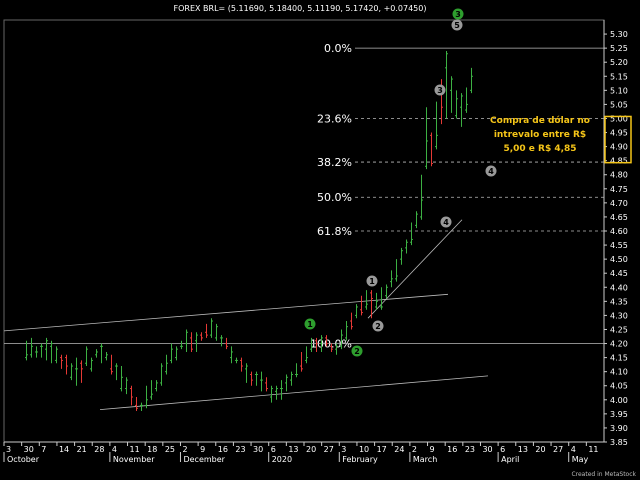 The height and width of the screenshot is (480, 640). Describe the element at coordinates (619, 175) in the screenshot. I see `y-tick-label: 4.80` at that location.